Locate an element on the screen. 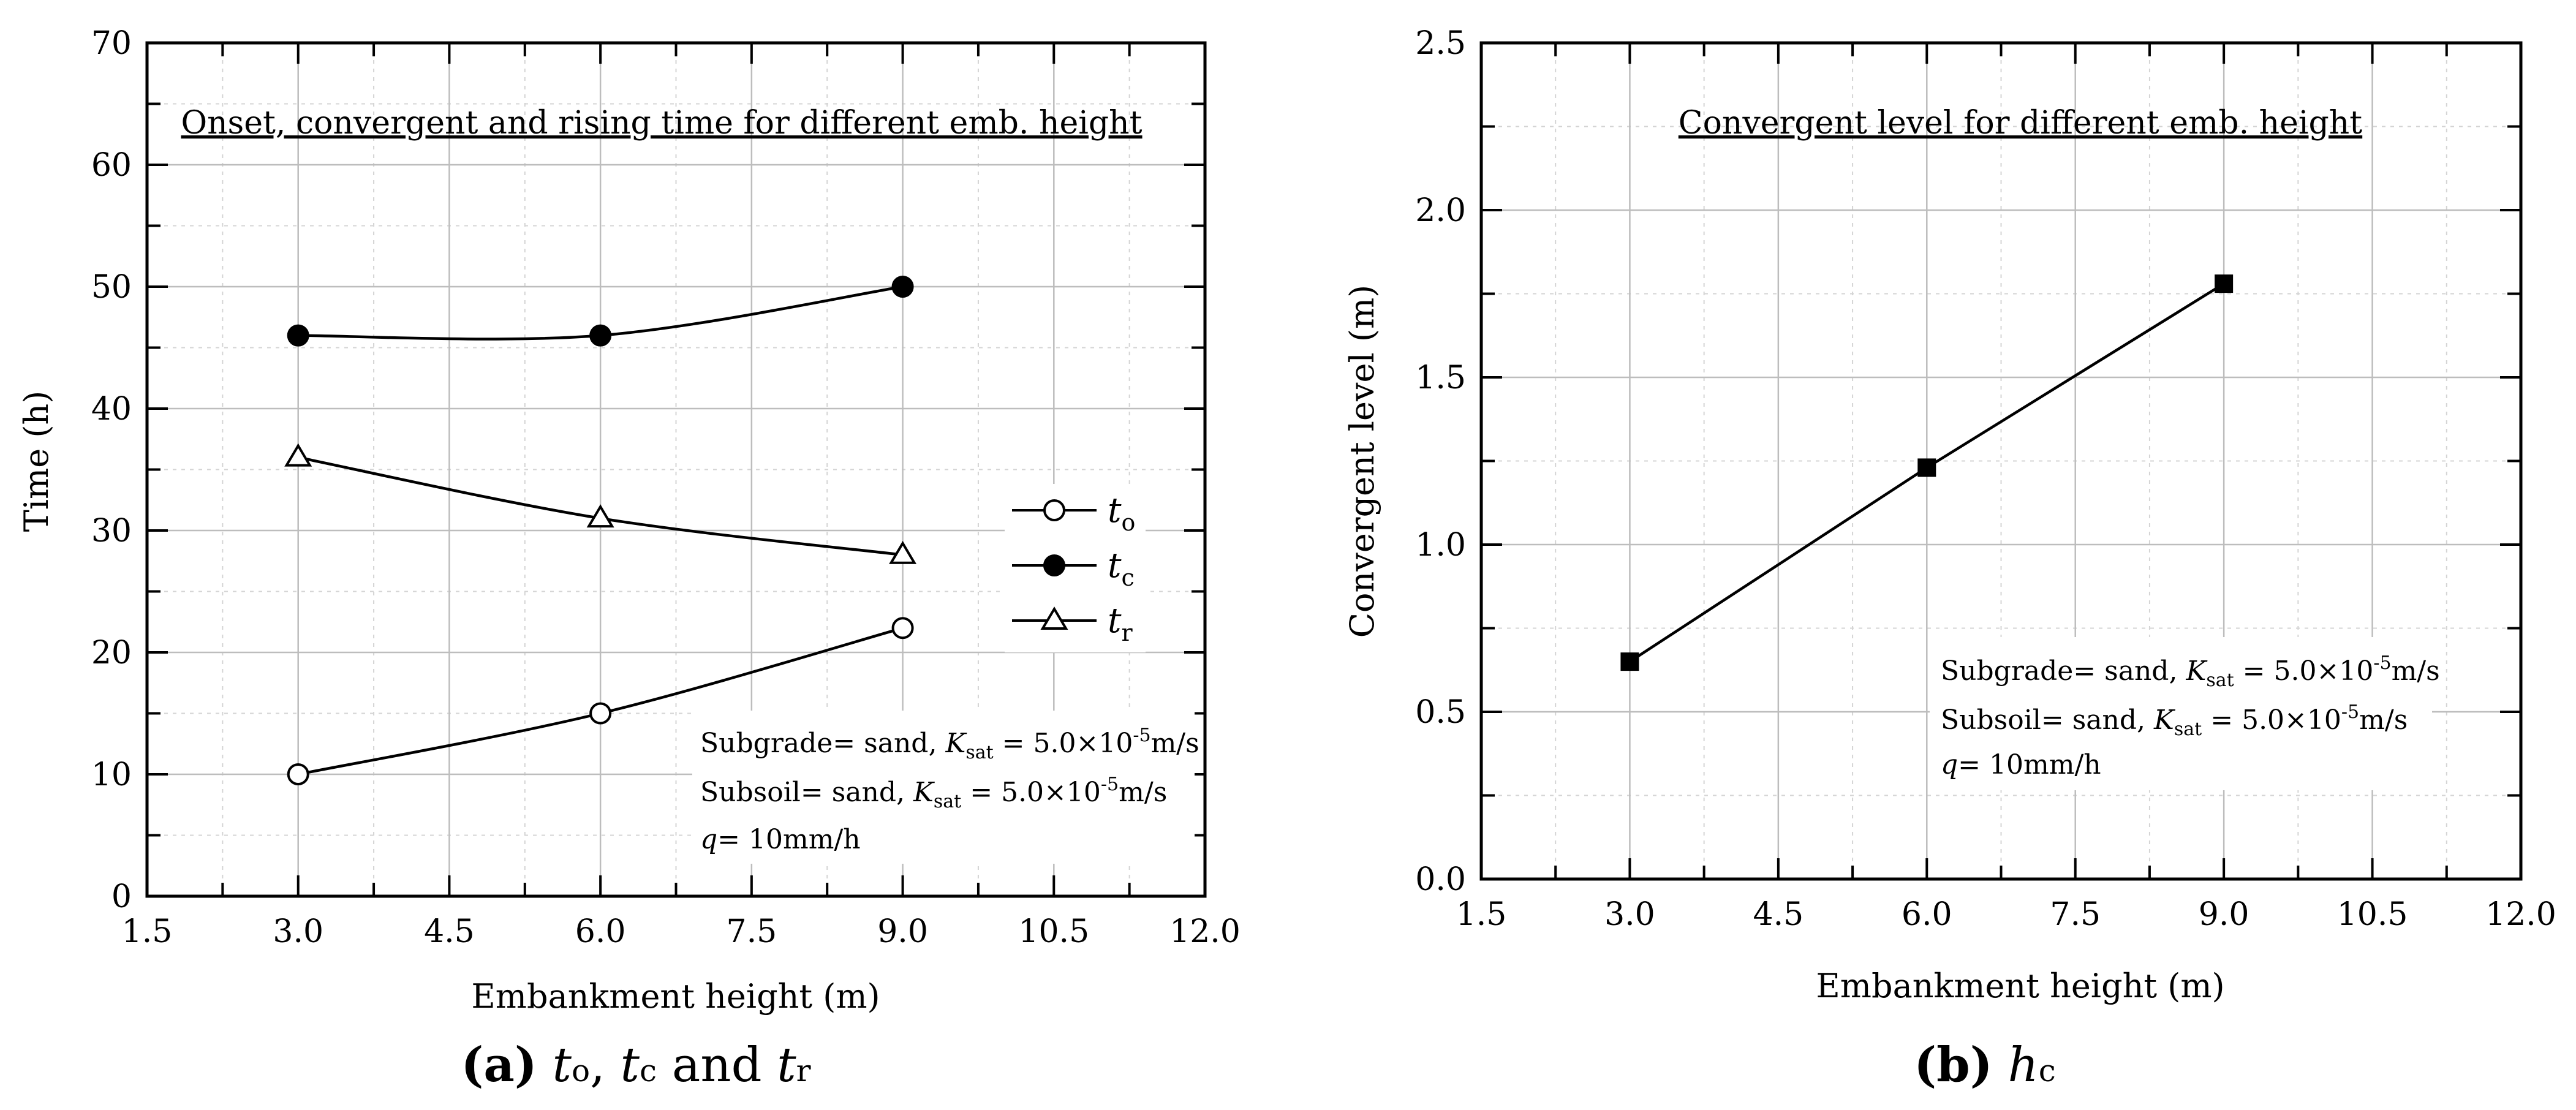 The width and height of the screenshot is (2576, 1110). a-y-tick-label: 0 is located at coordinates (121, 896).